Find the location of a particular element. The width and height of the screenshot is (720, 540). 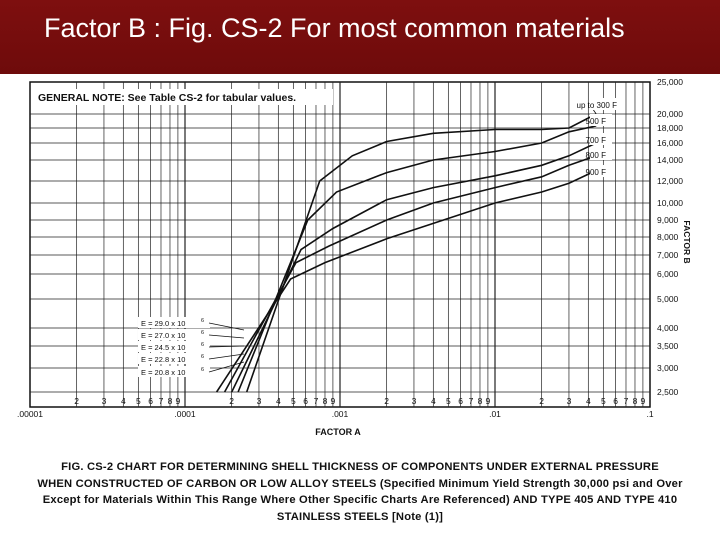

modulus-label: E = 29.0 x 10 is located at coordinates (163, 323).